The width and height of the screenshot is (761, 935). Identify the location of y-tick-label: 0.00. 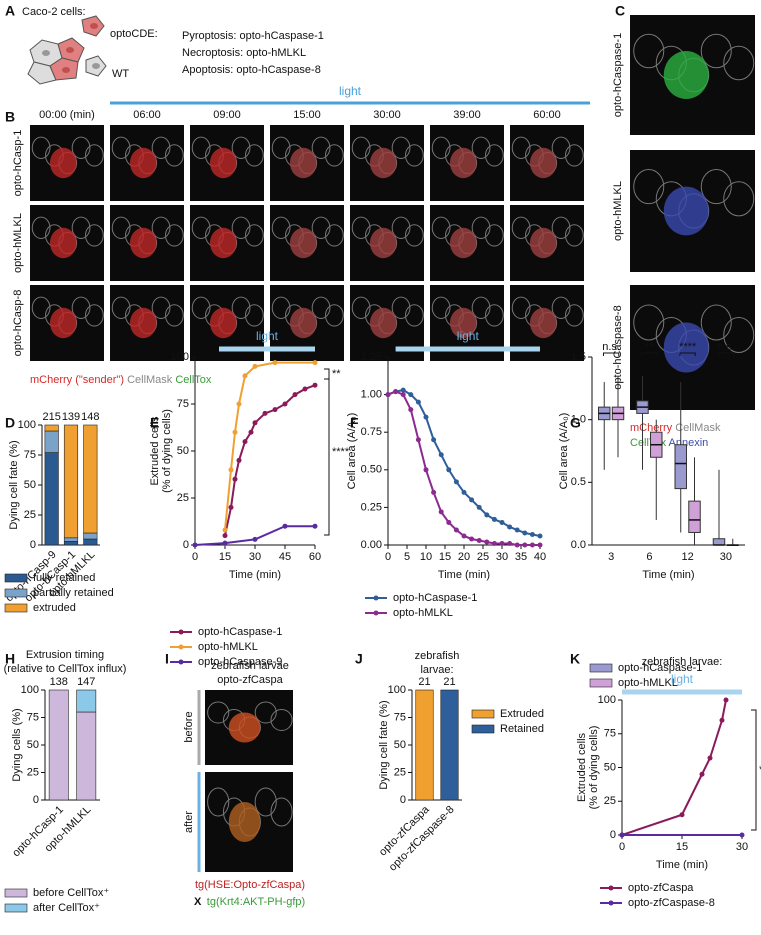
(371, 545).